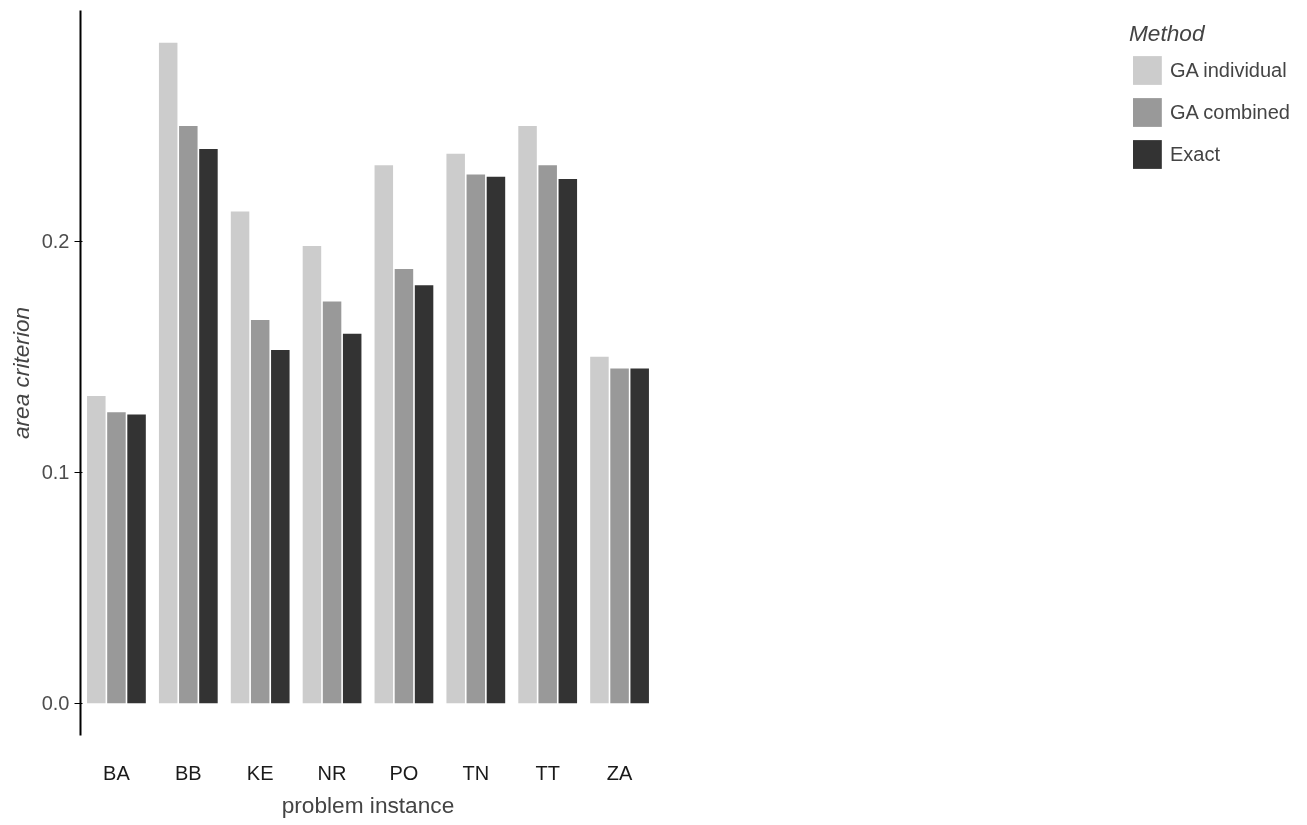 Image resolution: width=1307 pixels, height=825 pixels. What do you see at coordinates (20, 373) in the screenshot?
I see `y-axis-title: area criterion` at bounding box center [20, 373].